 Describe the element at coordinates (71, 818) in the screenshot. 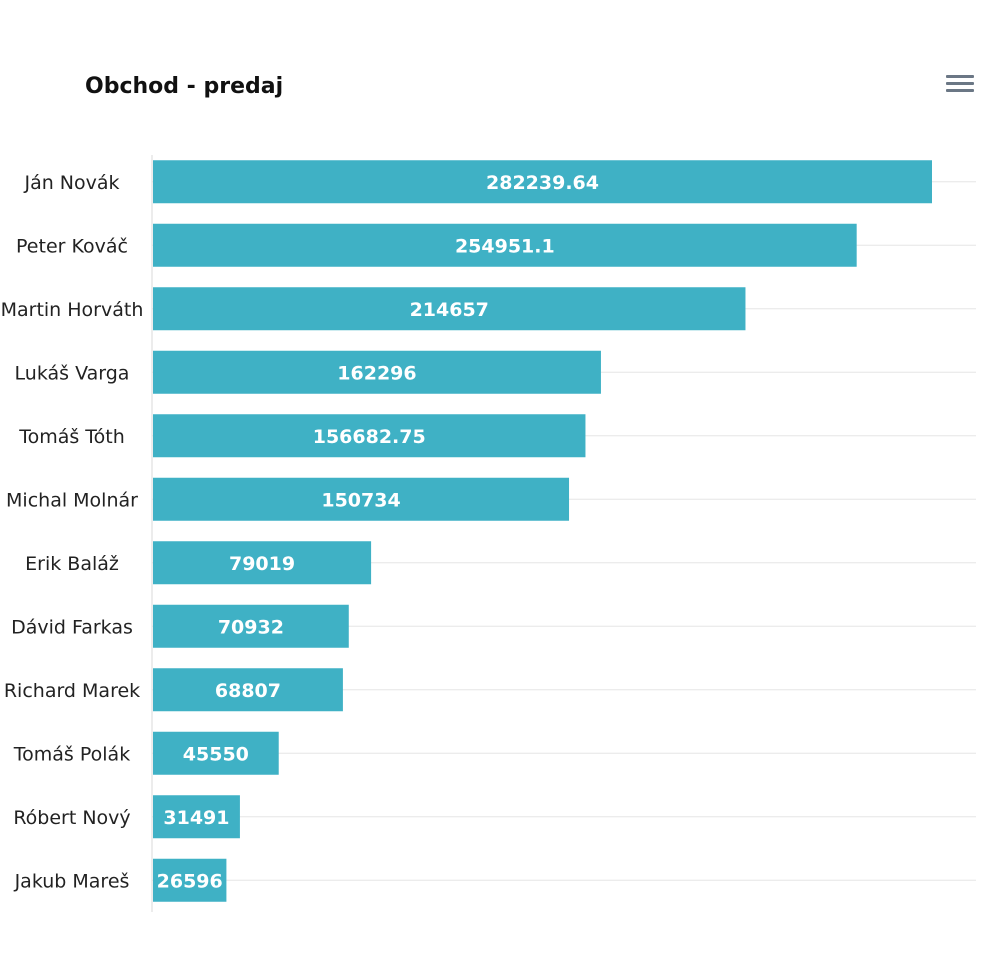

I see `category-label: Róbert Nový` at that location.